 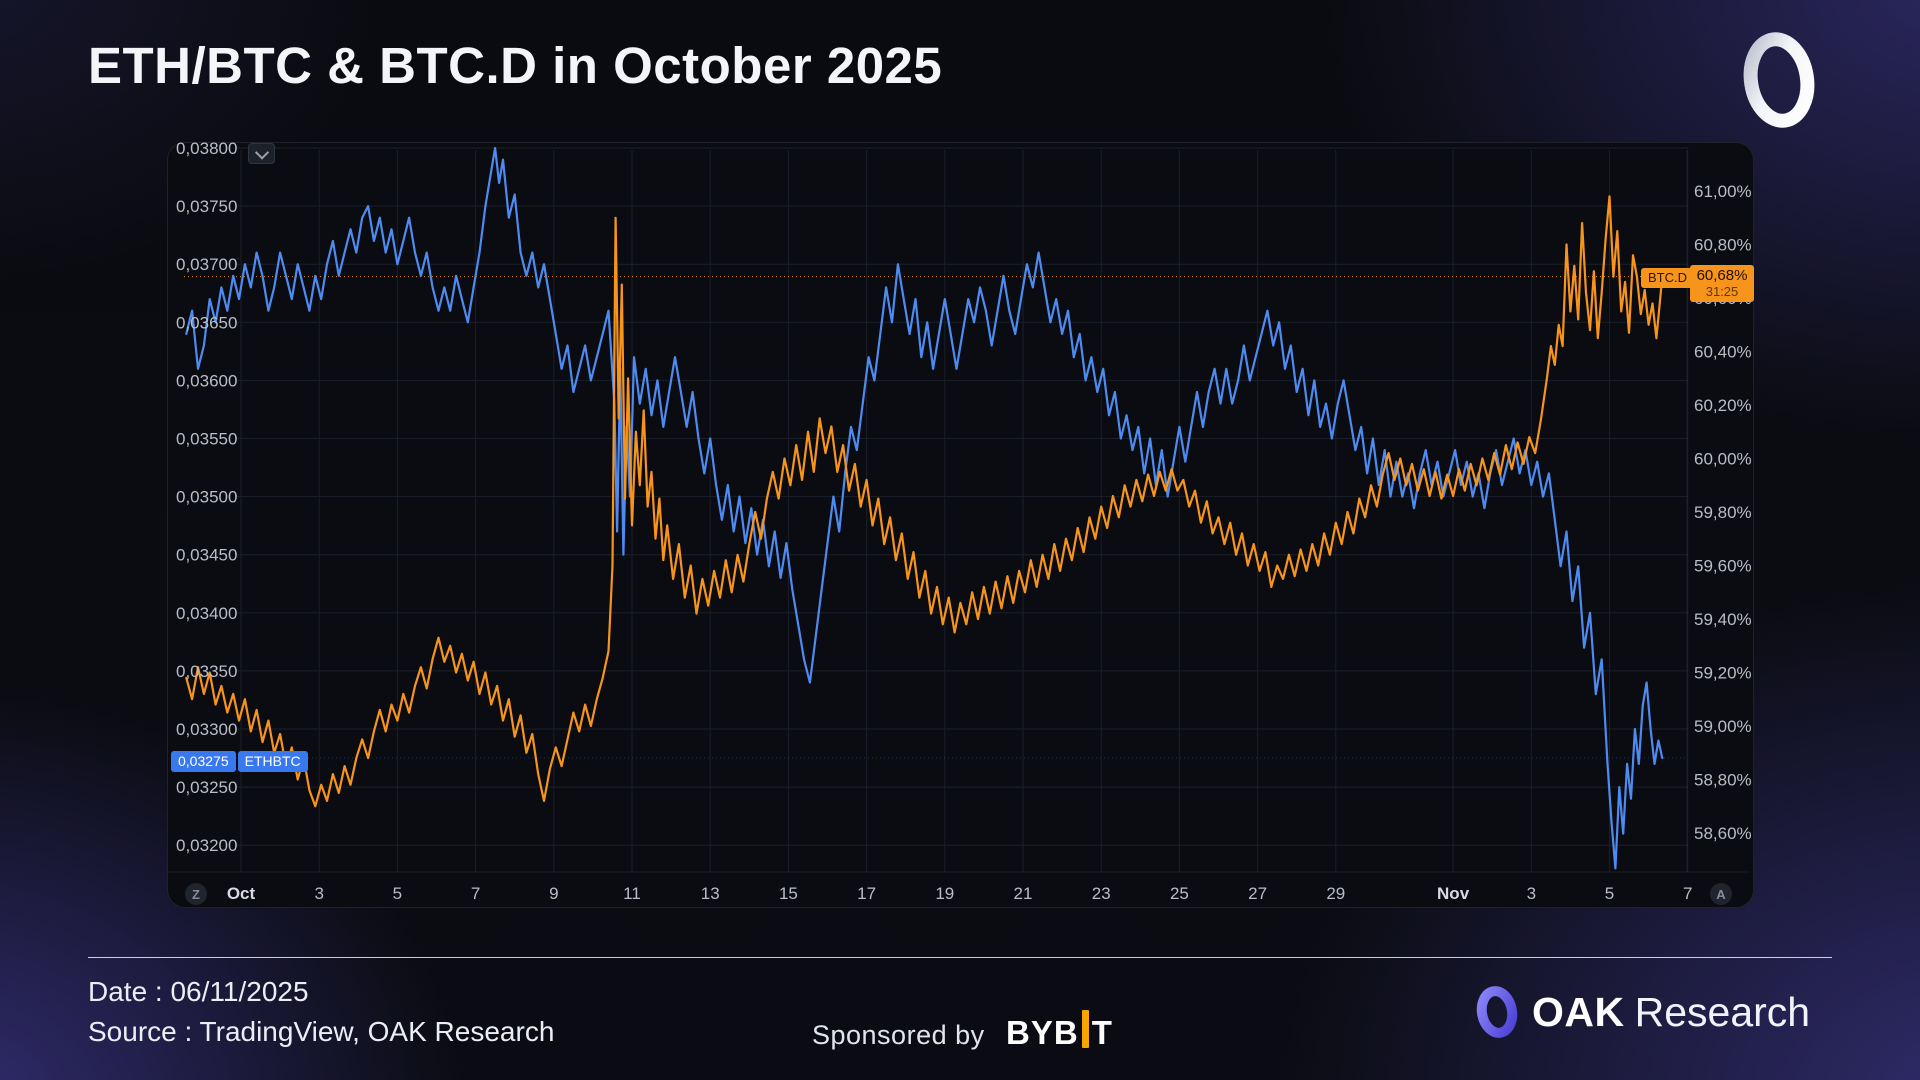 I want to click on oak-research-name-bold: OAK, so click(x=1578, y=1011).